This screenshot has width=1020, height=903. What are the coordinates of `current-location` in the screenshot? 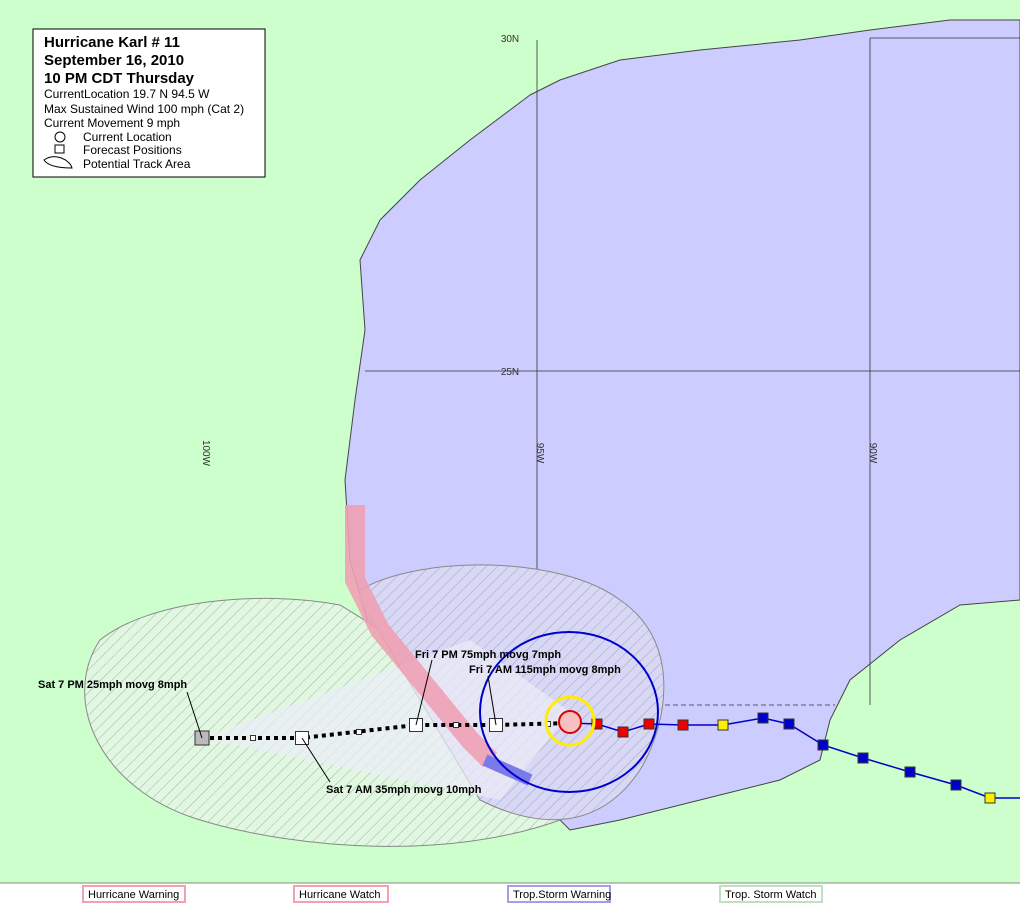 It's located at (570, 722).